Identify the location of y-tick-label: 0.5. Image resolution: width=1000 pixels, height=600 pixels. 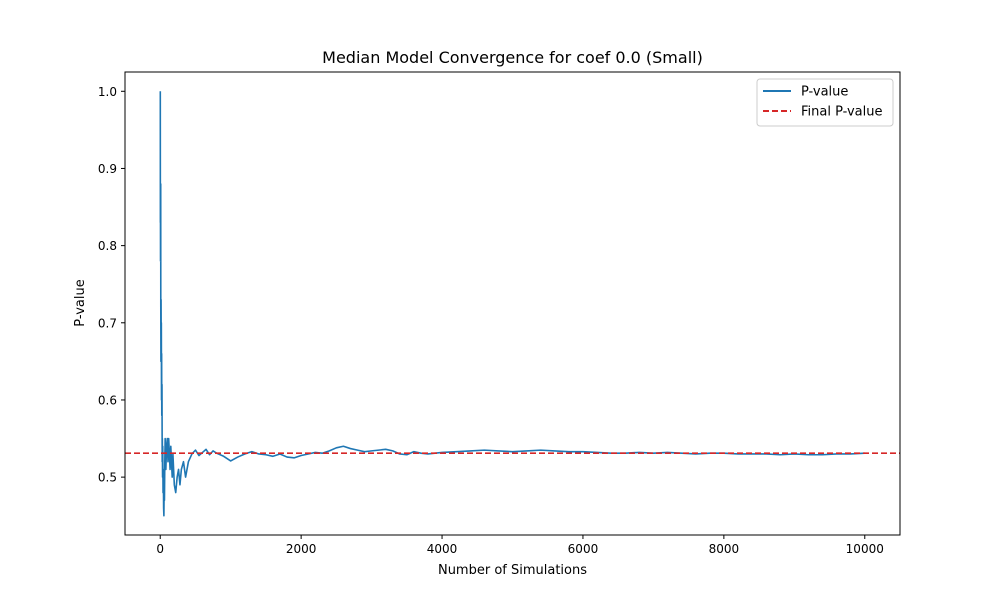
(107, 478).